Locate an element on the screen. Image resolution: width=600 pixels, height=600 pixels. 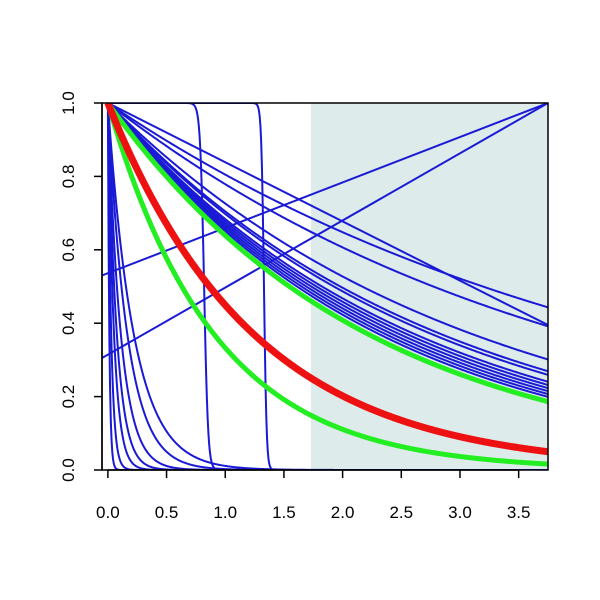
y-tick-label: 0.6 is located at coordinates (68, 250).